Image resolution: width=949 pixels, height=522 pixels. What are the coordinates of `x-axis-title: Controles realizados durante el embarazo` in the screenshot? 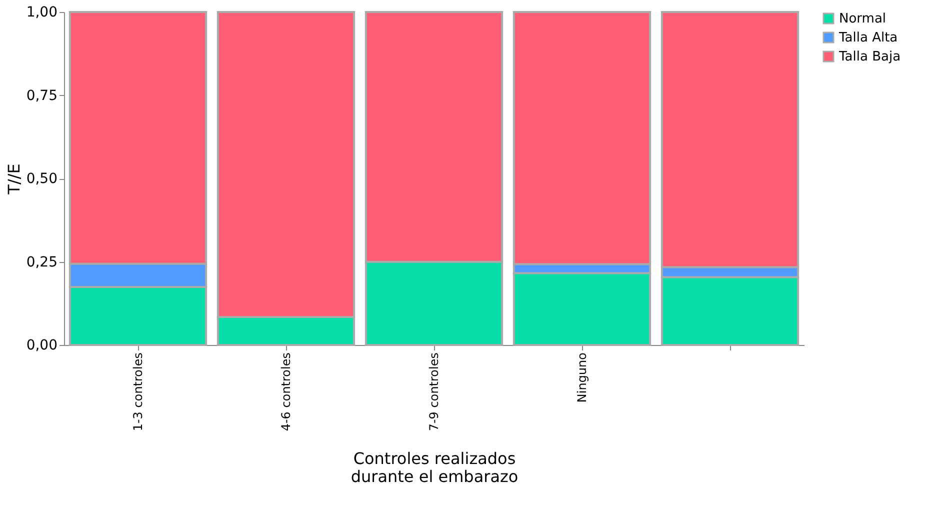 It's located at (434, 467).